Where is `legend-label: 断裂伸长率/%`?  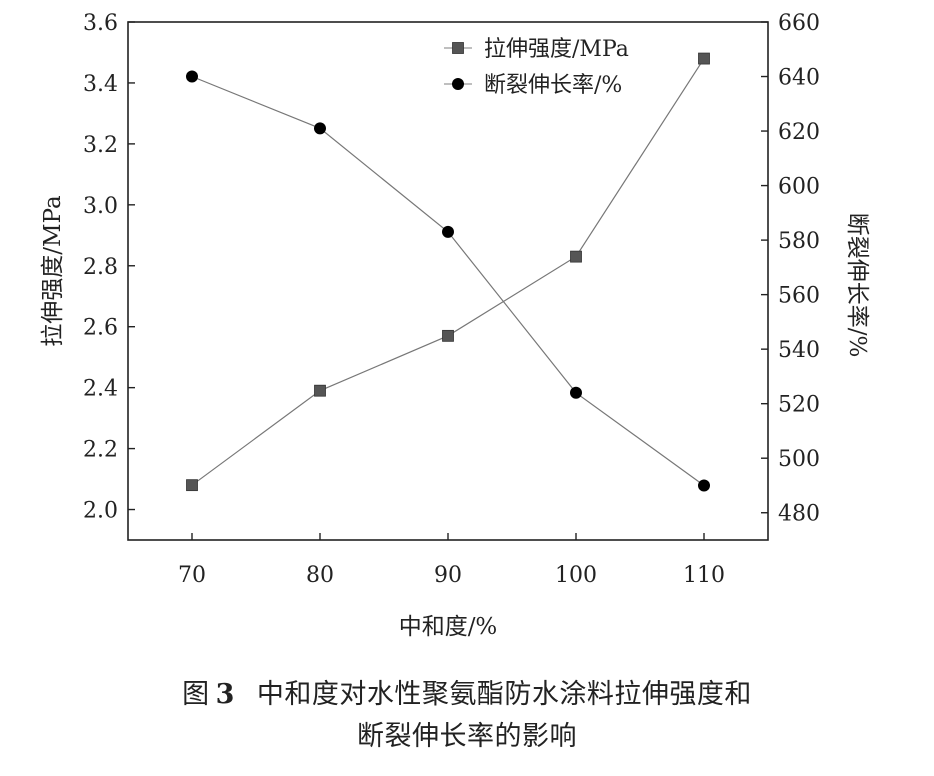 legend-label: 断裂伸长率/% is located at coordinates (553, 85).